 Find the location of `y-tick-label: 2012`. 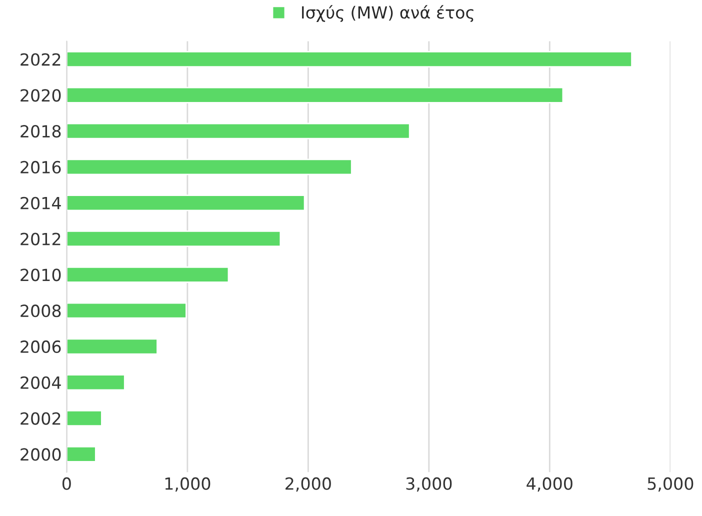

y-tick-label: 2012 is located at coordinates (40, 239).